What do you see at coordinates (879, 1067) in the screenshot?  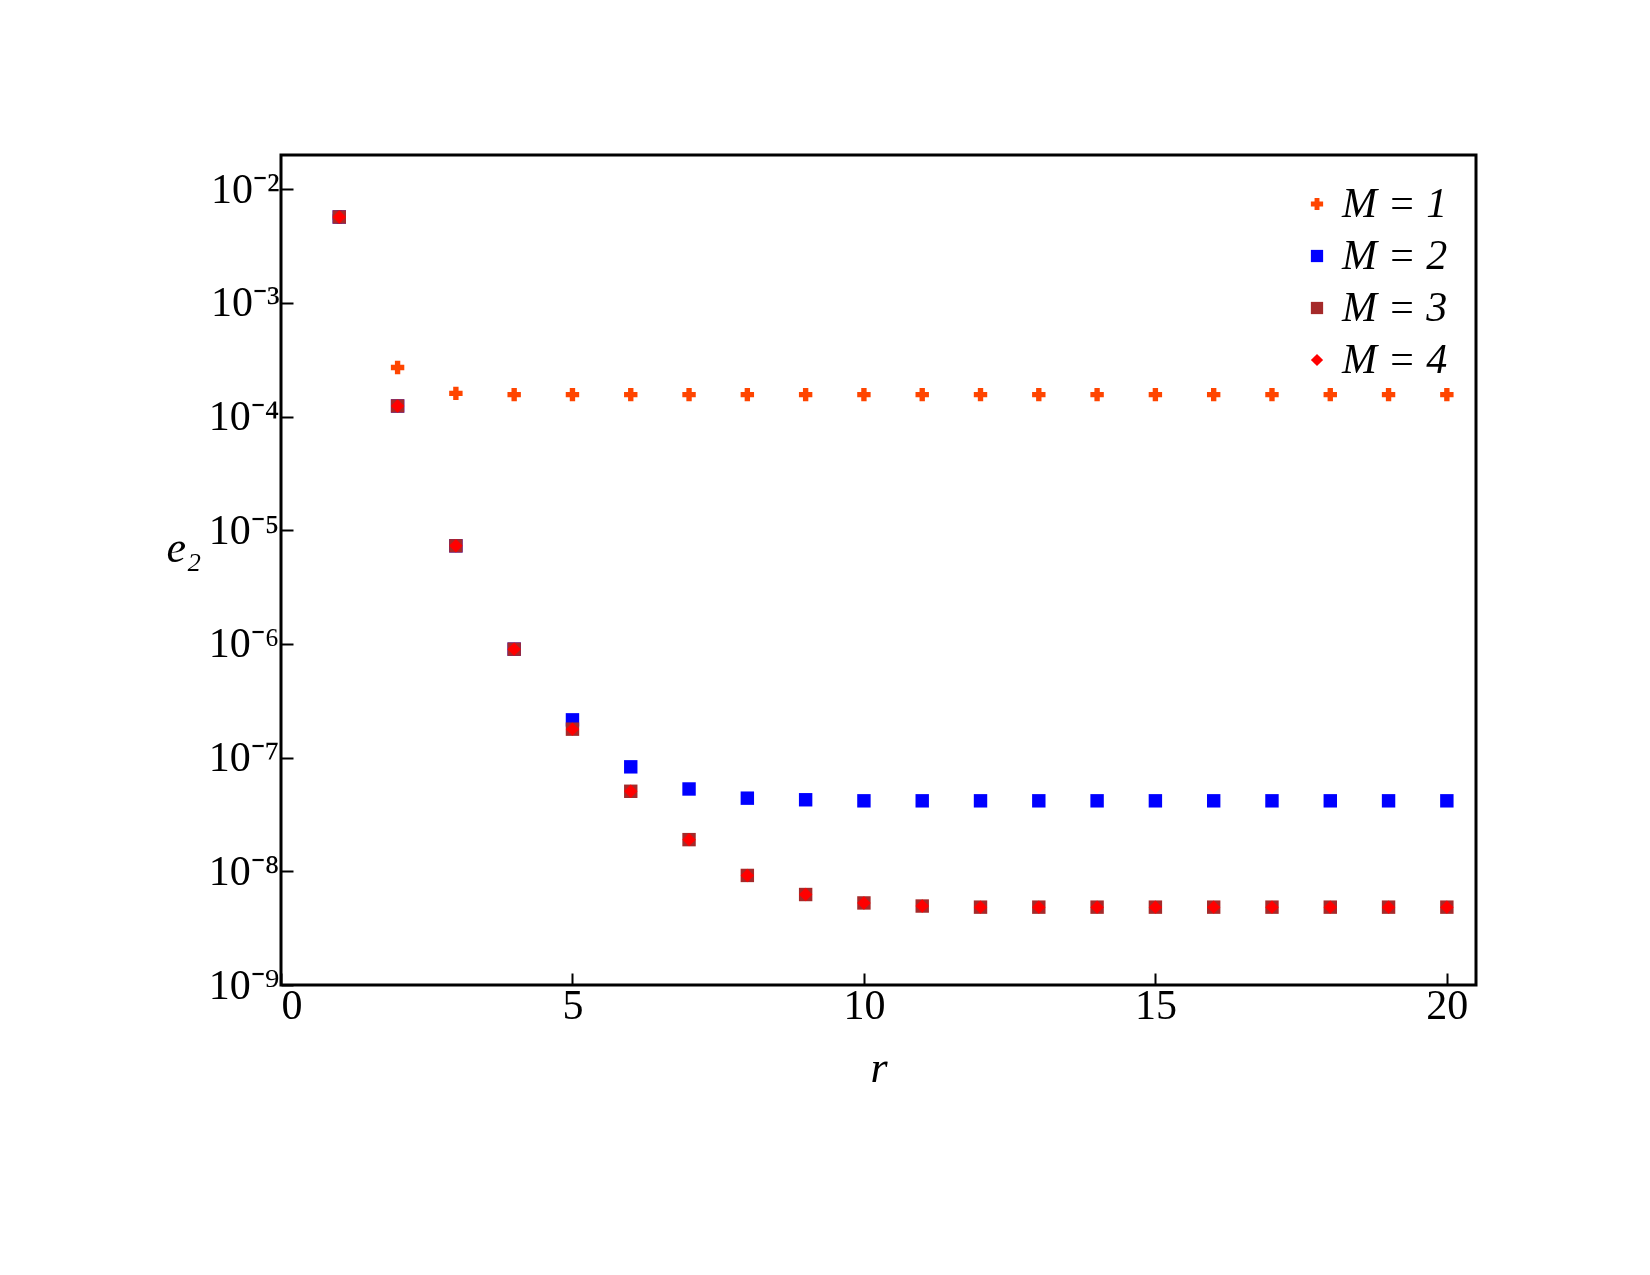 I see `x-axis-title: r` at bounding box center [879, 1067].